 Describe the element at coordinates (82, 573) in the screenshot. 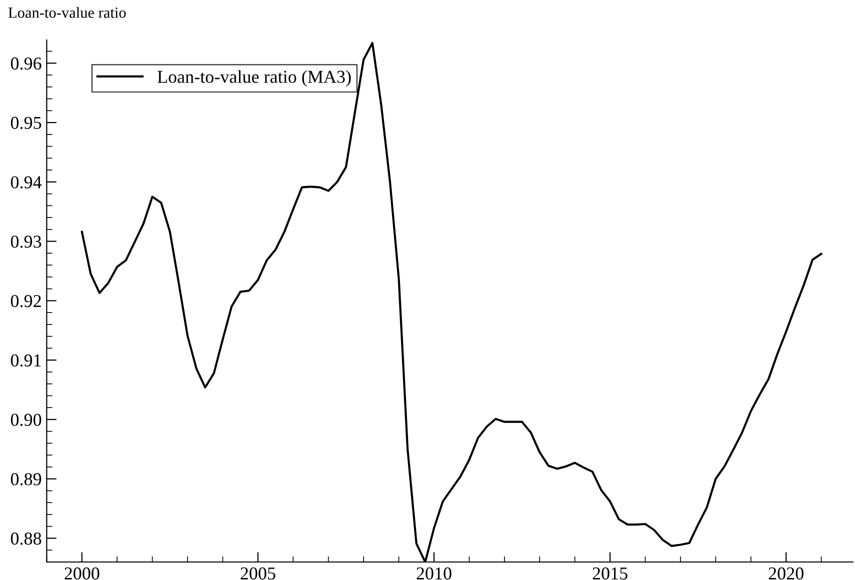

I see `x-tick-label: 2000` at that location.